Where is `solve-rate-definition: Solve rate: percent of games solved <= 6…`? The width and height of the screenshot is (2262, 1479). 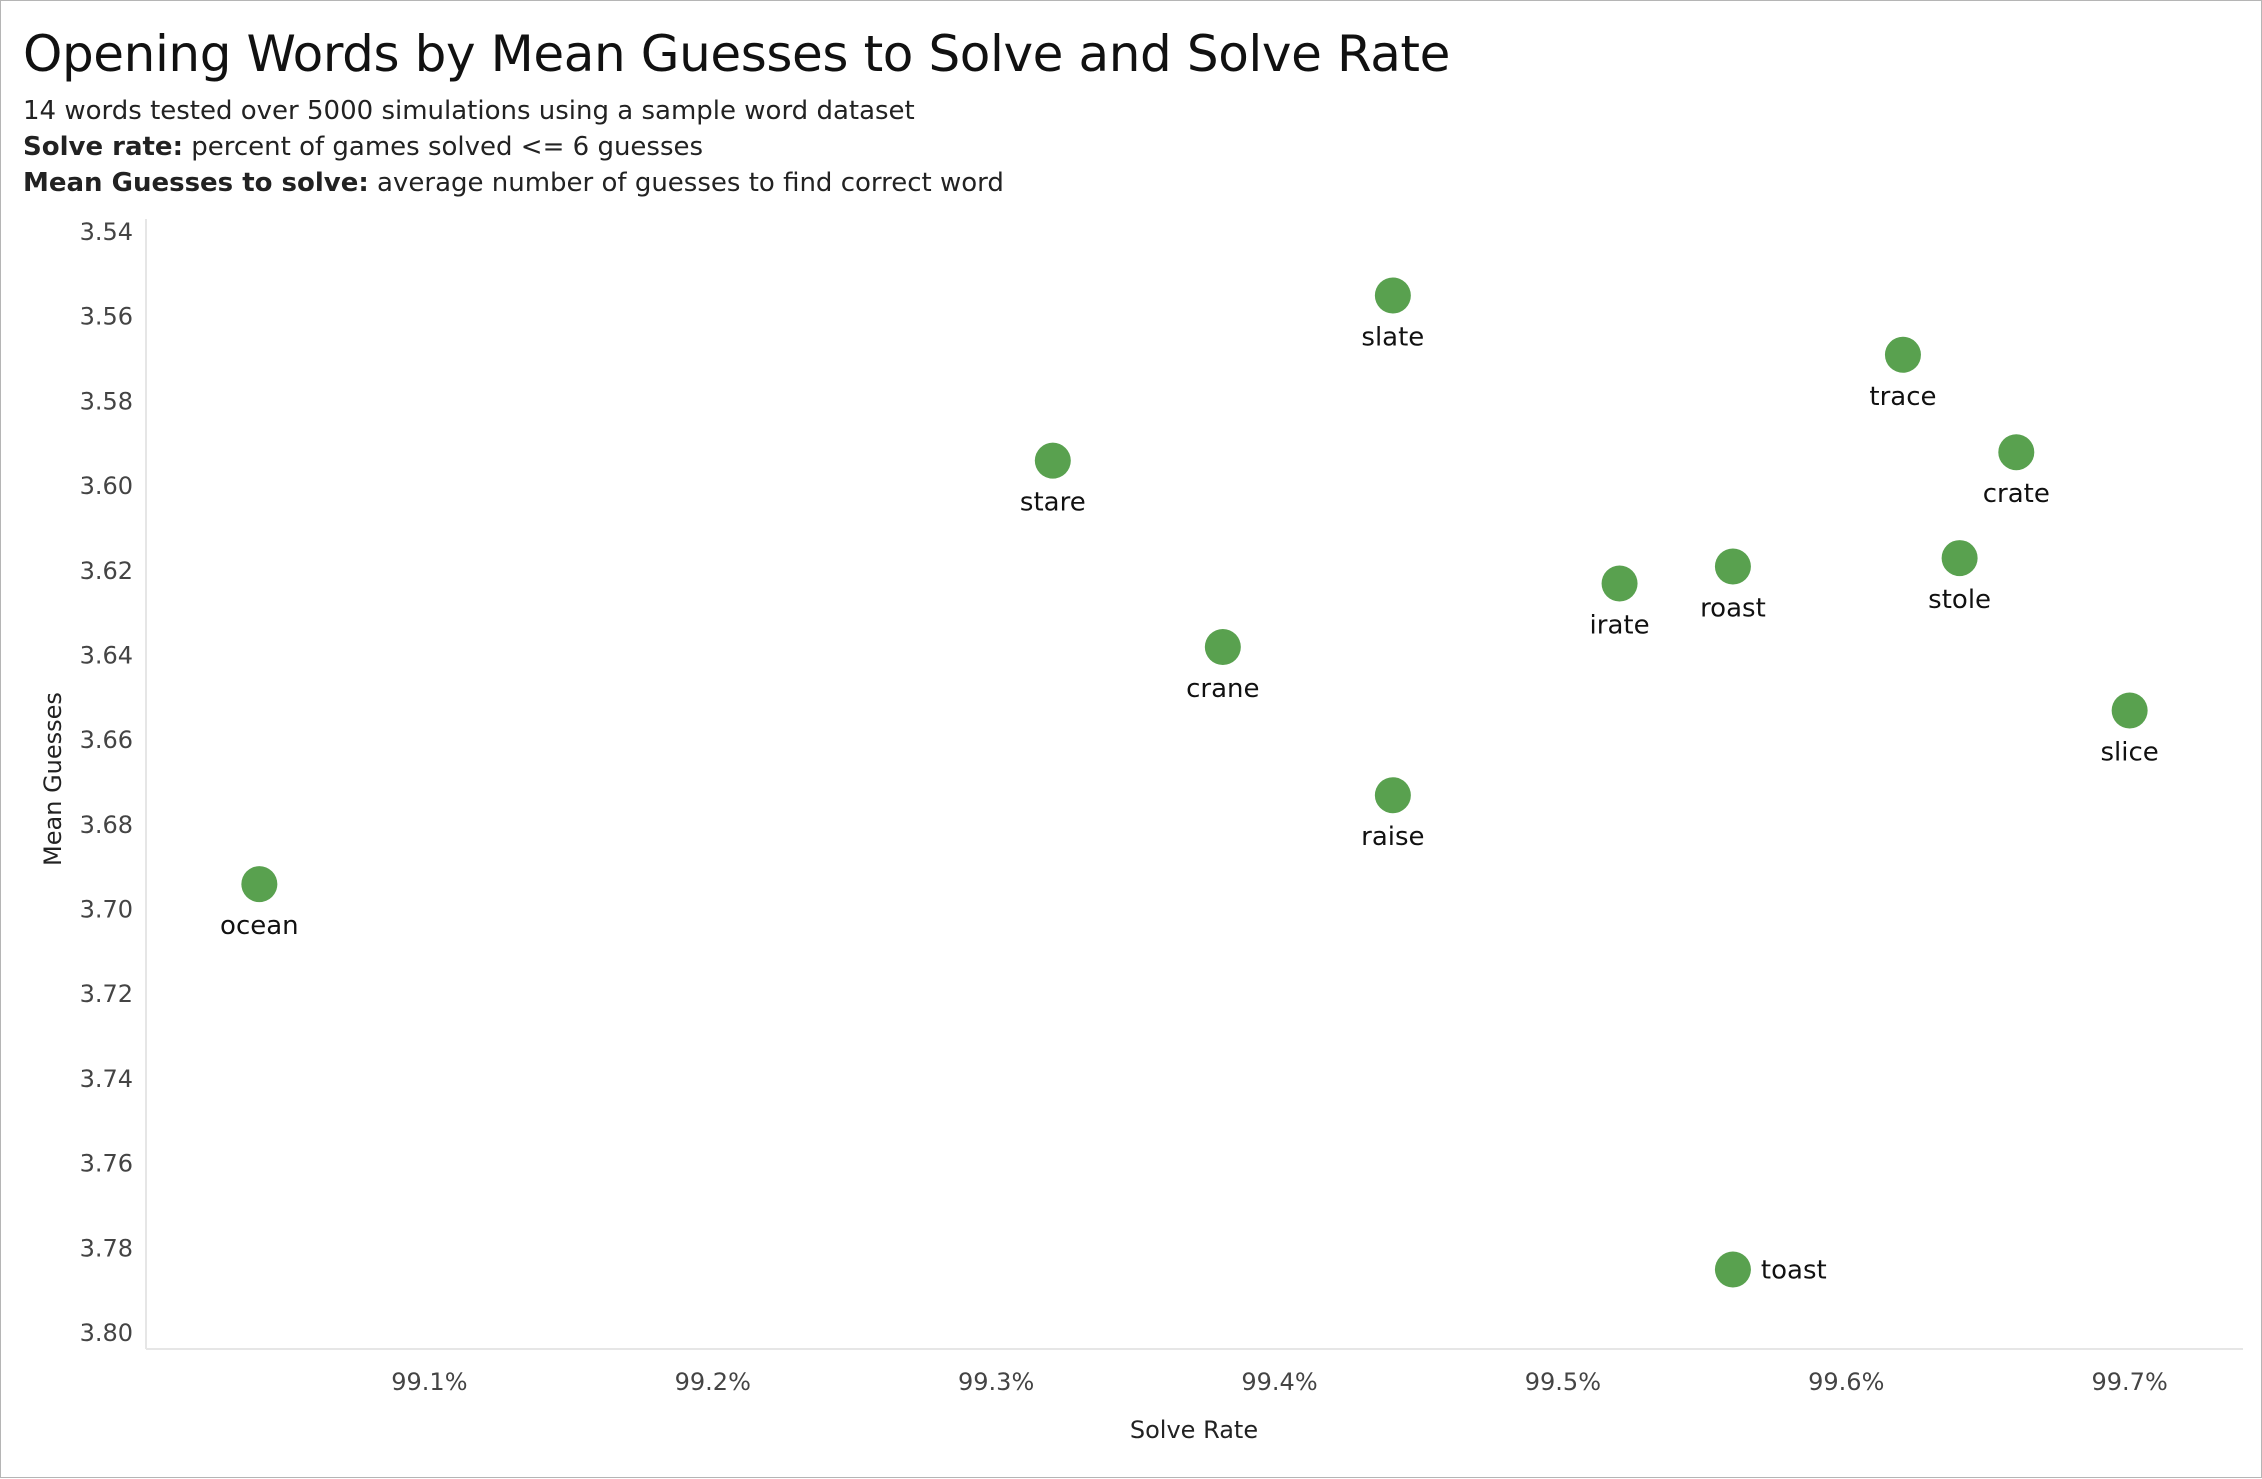
solve-rate-definition: Solve rate: percent of games solved <= 6… is located at coordinates (736, 147).